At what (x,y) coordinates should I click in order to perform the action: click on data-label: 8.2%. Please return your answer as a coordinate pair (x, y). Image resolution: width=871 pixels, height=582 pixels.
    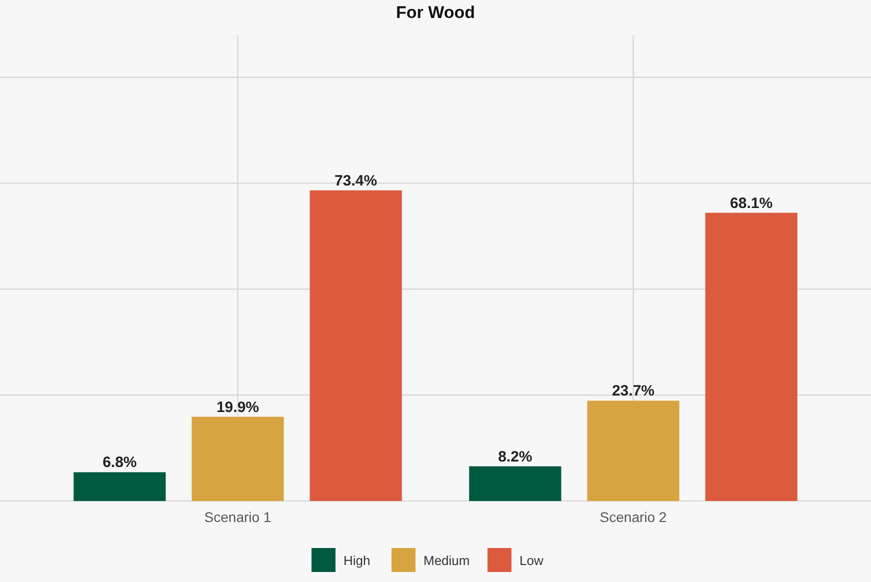
    Looking at the image, I should click on (515, 457).